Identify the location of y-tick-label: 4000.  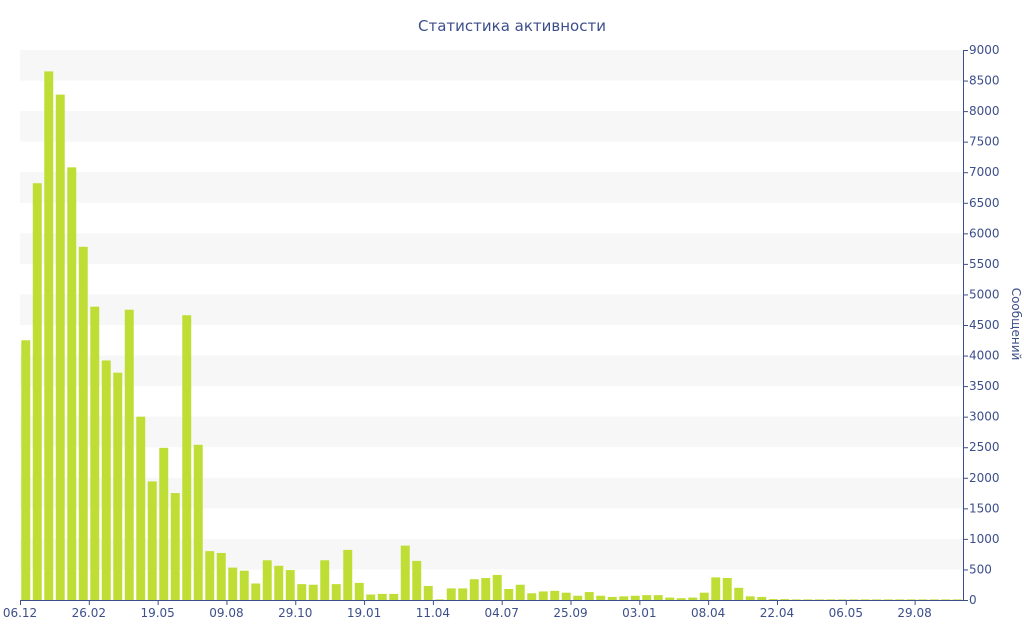
(984, 356).